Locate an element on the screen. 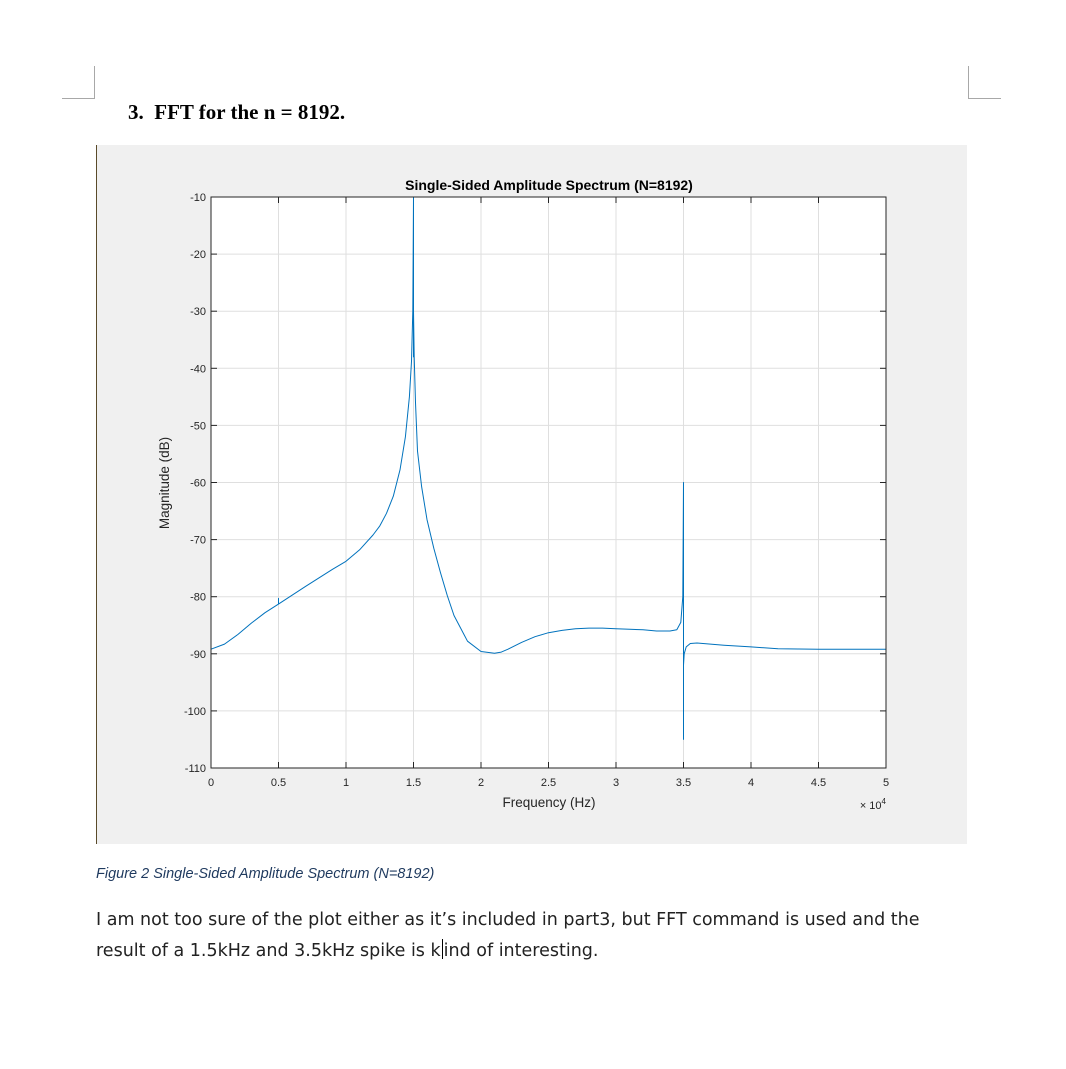 Image resolution: width=1066 pixels, height=1069 pixels. x-axis-exponent: × 10⁴ is located at coordinates (873, 804).